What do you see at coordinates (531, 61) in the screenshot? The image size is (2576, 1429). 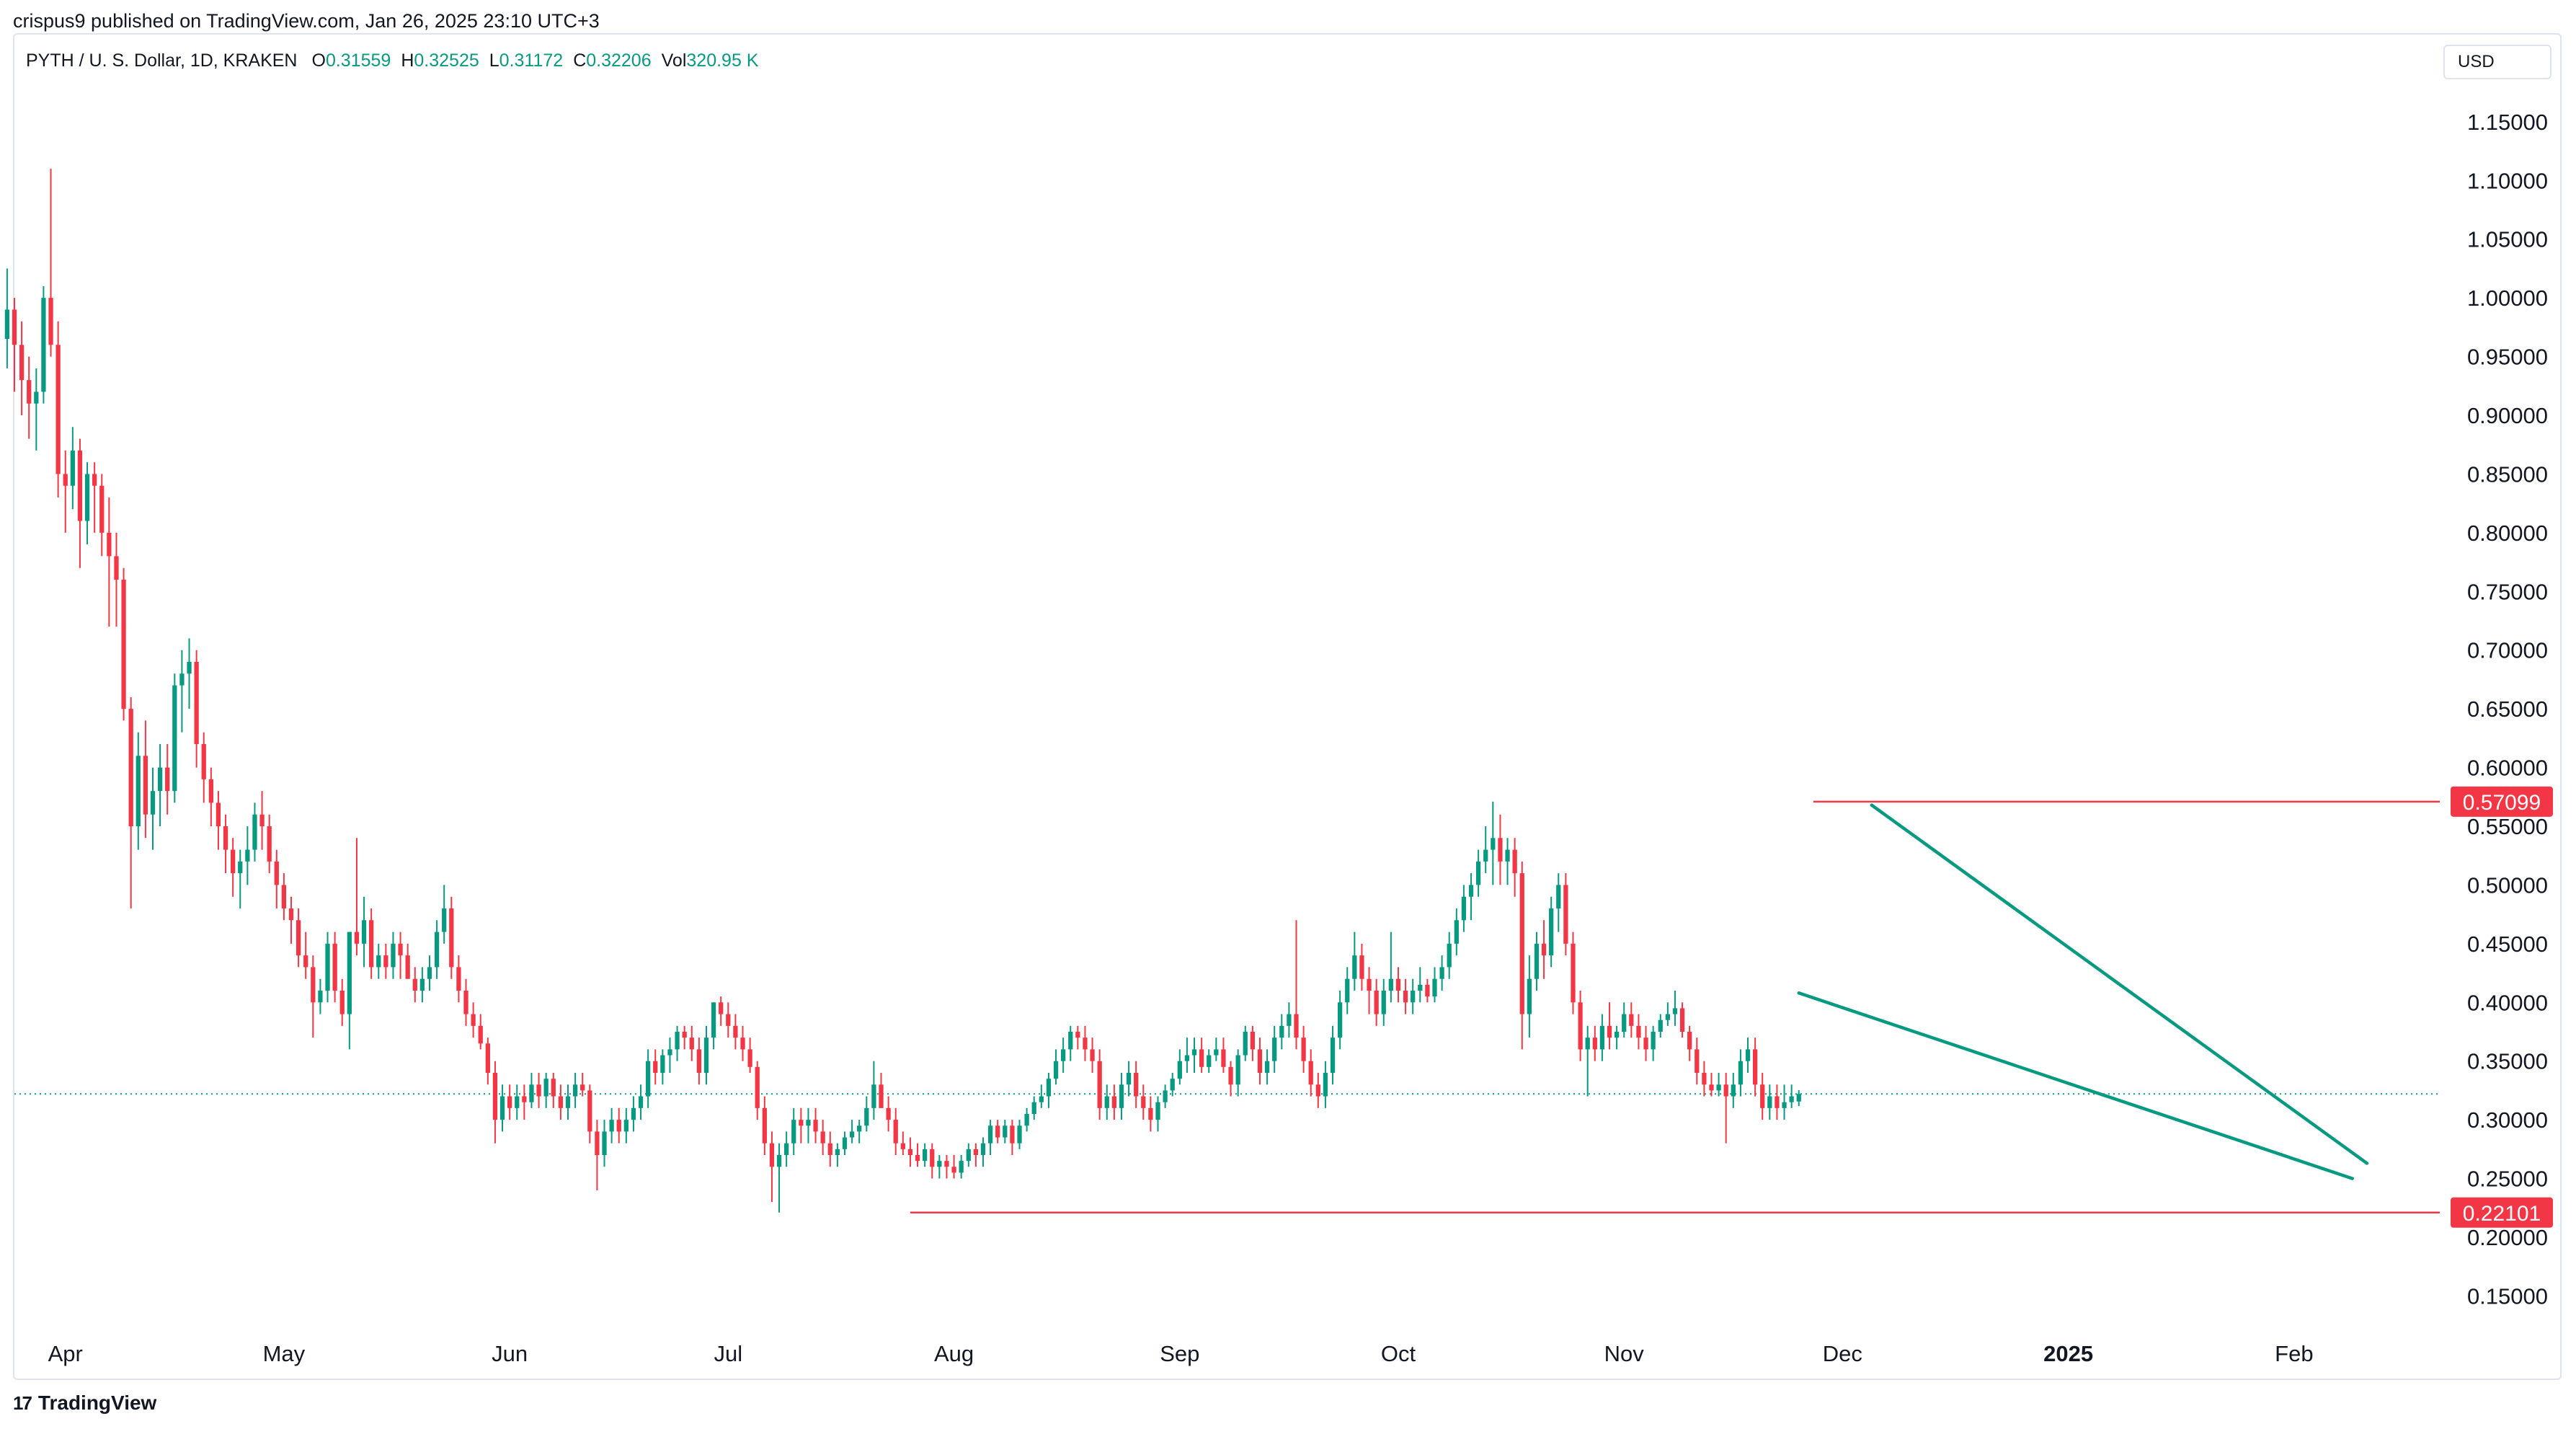 I see `low-value: 0.31172` at bounding box center [531, 61].